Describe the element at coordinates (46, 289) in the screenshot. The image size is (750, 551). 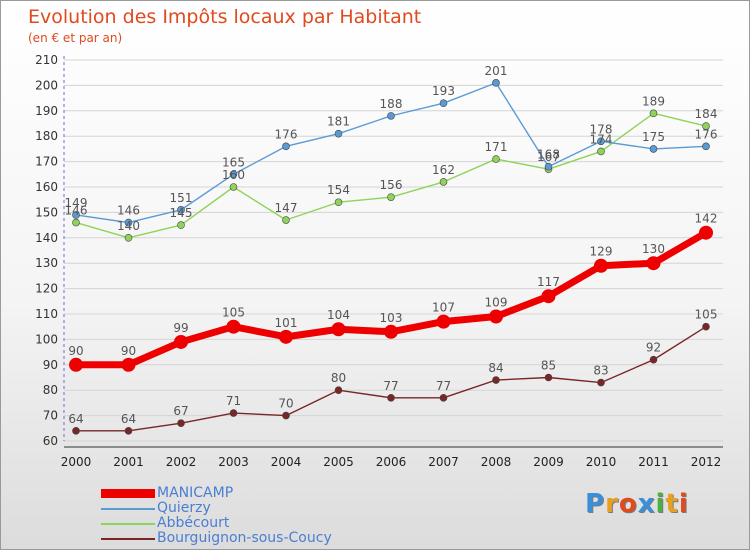
I see `y-tick-label: 120` at that location.